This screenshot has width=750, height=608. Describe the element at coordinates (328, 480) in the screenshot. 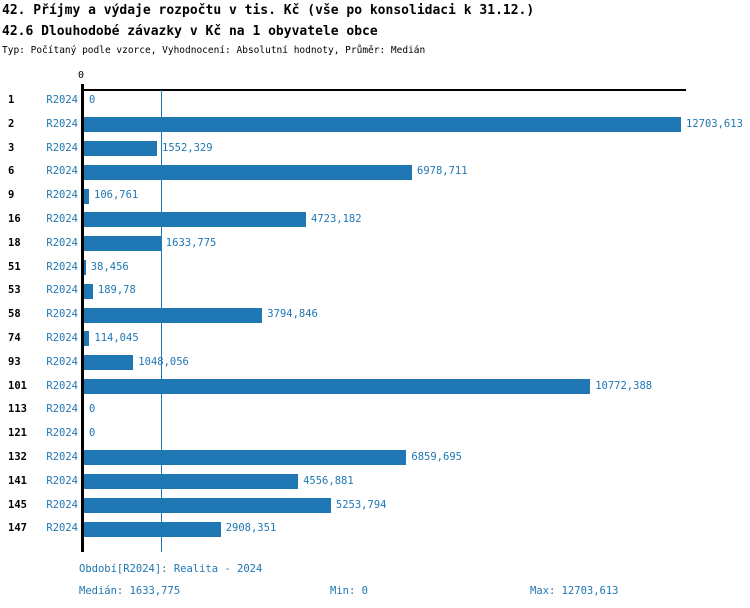

I see `value-label: 4556,881` at that location.